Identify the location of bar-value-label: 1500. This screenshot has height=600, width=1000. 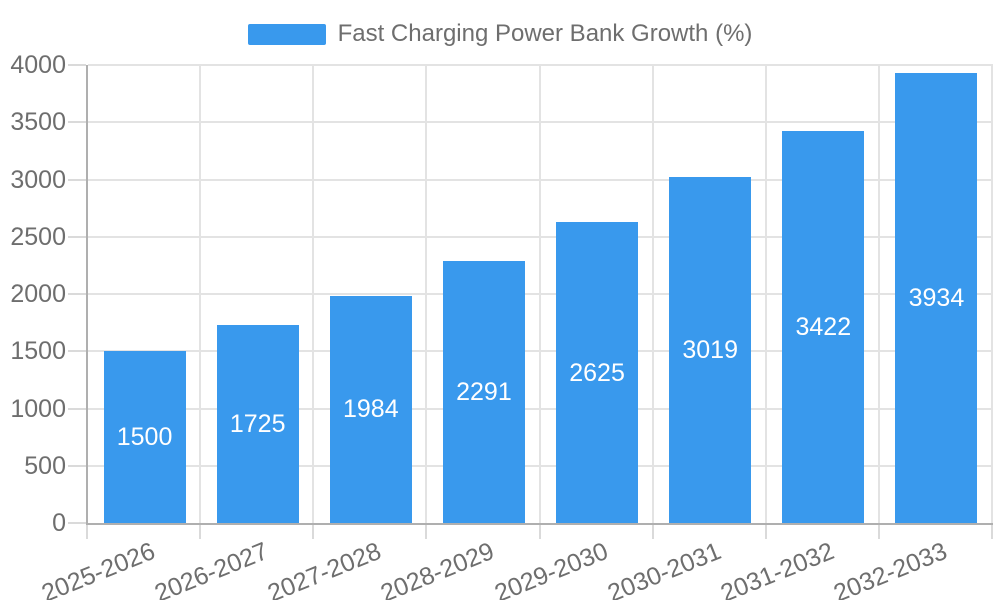
(144, 437).